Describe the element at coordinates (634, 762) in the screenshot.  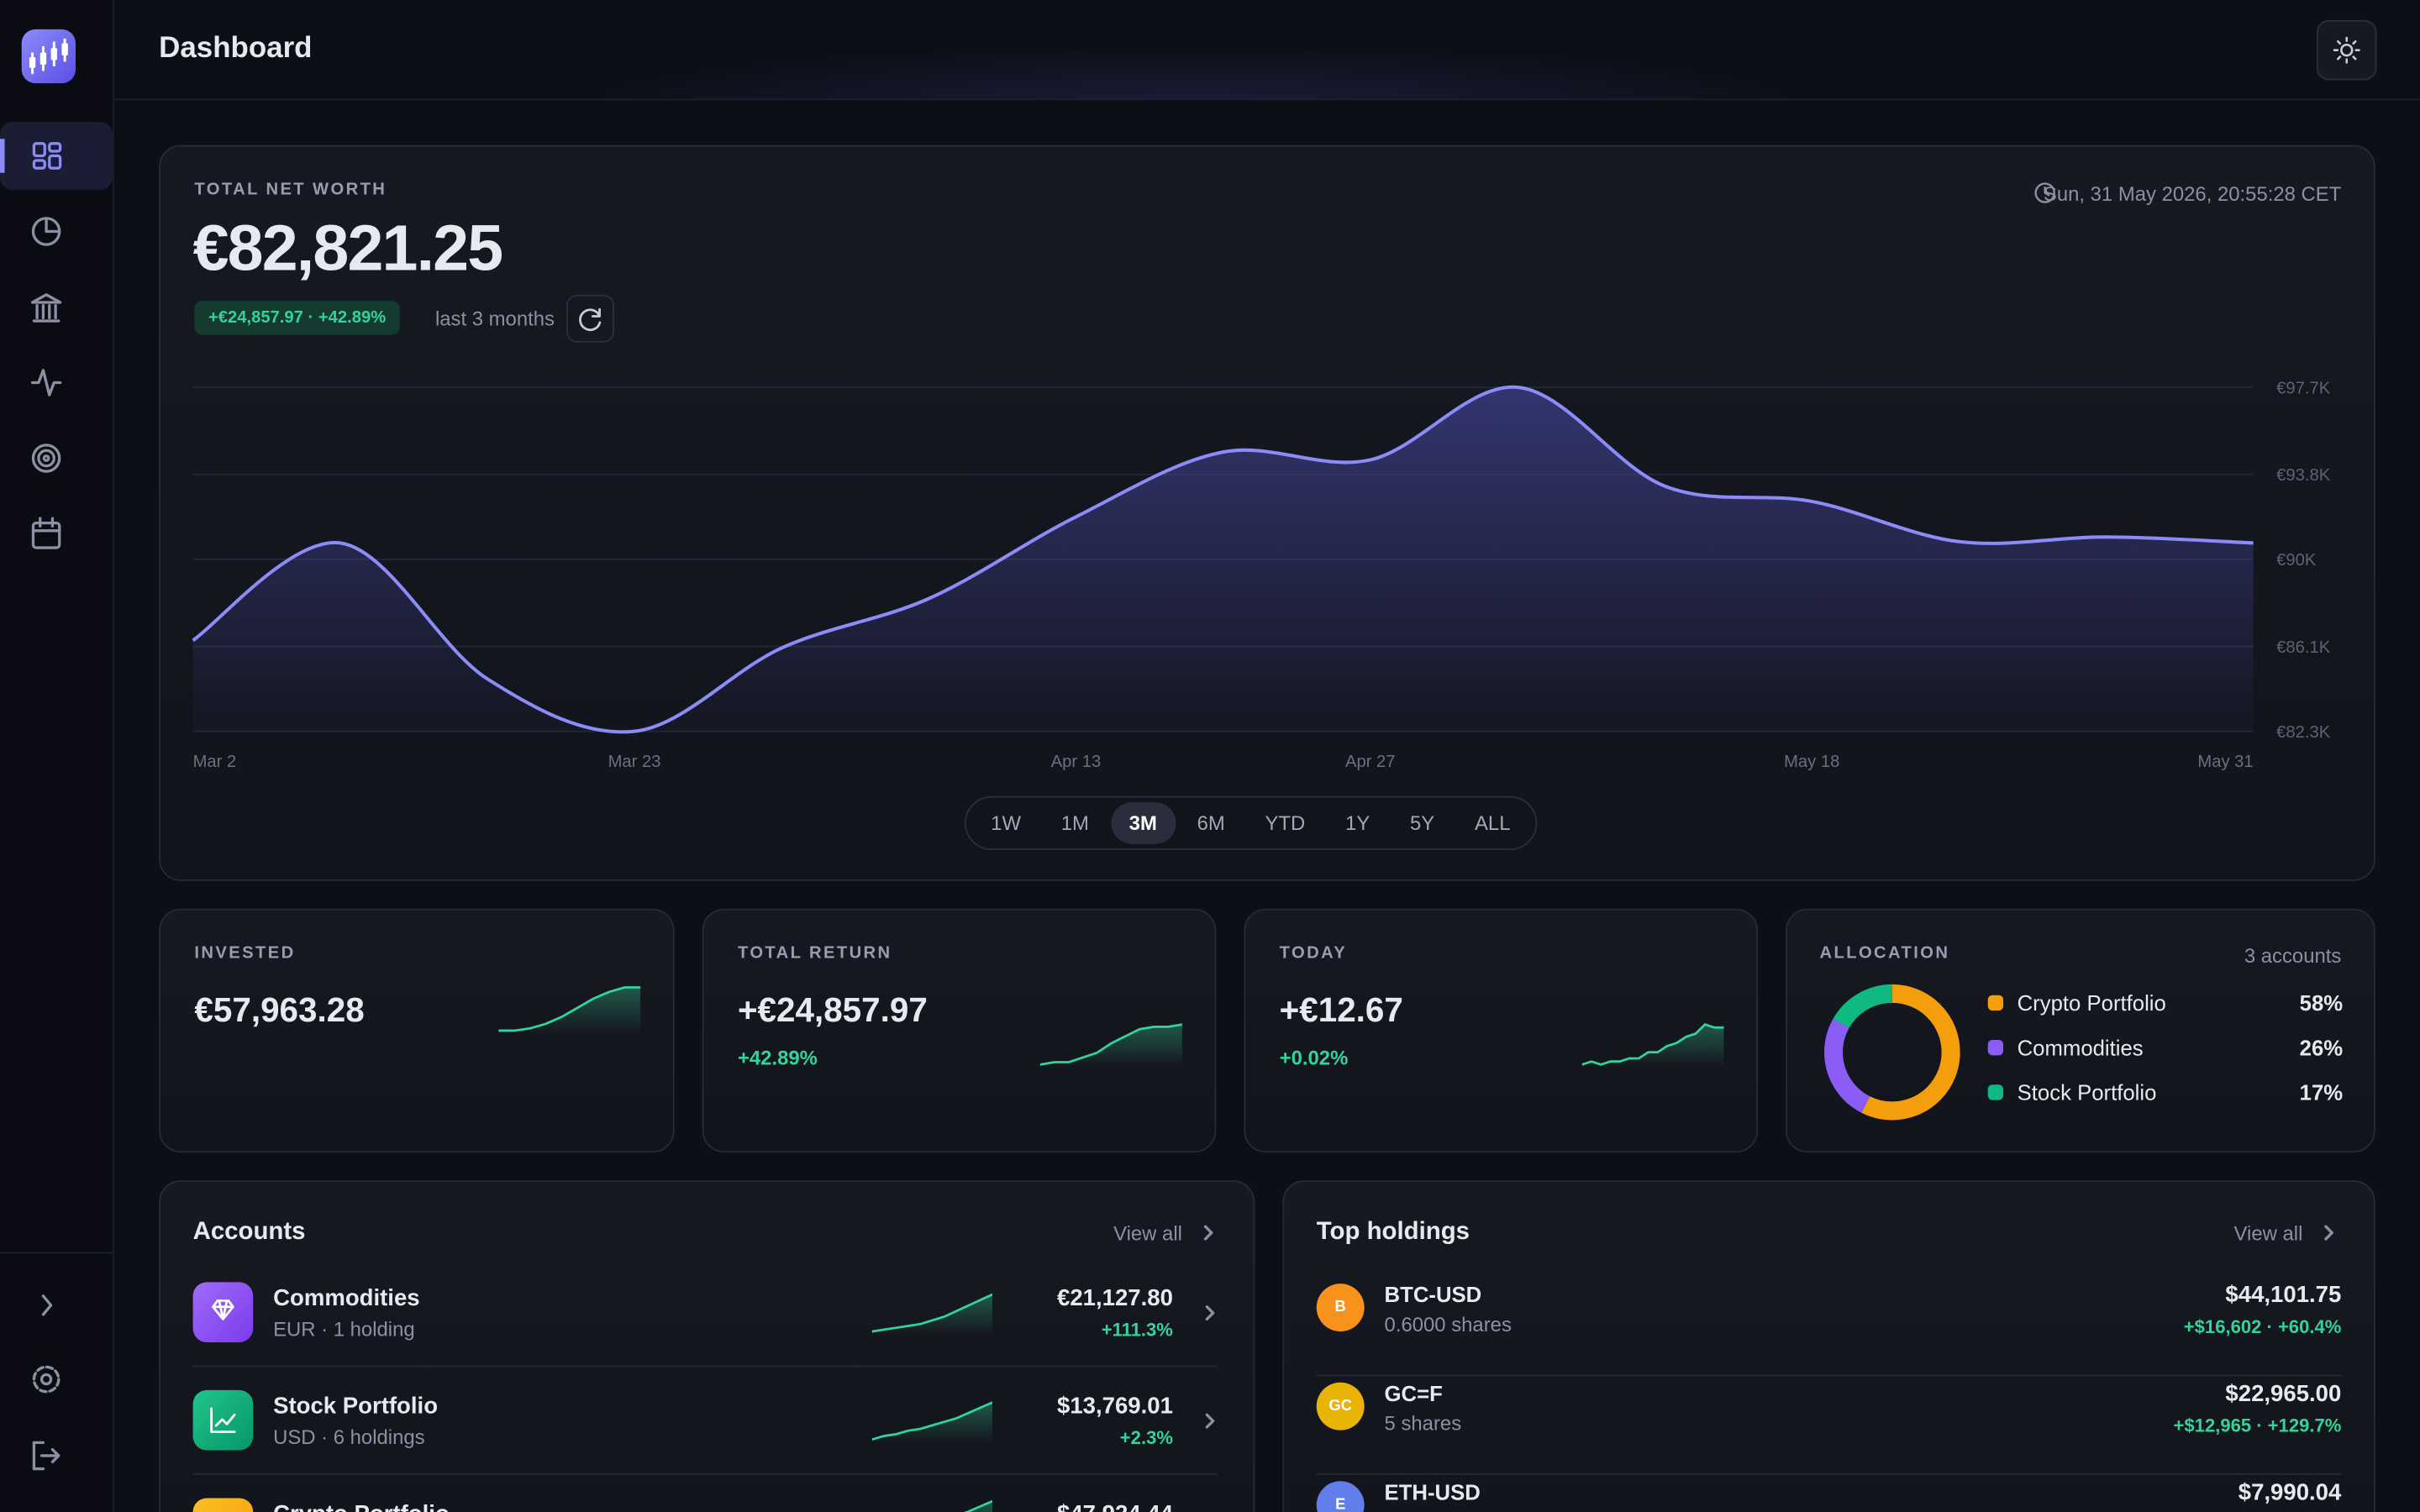
I see `x-tick-label: Mar 23` at that location.